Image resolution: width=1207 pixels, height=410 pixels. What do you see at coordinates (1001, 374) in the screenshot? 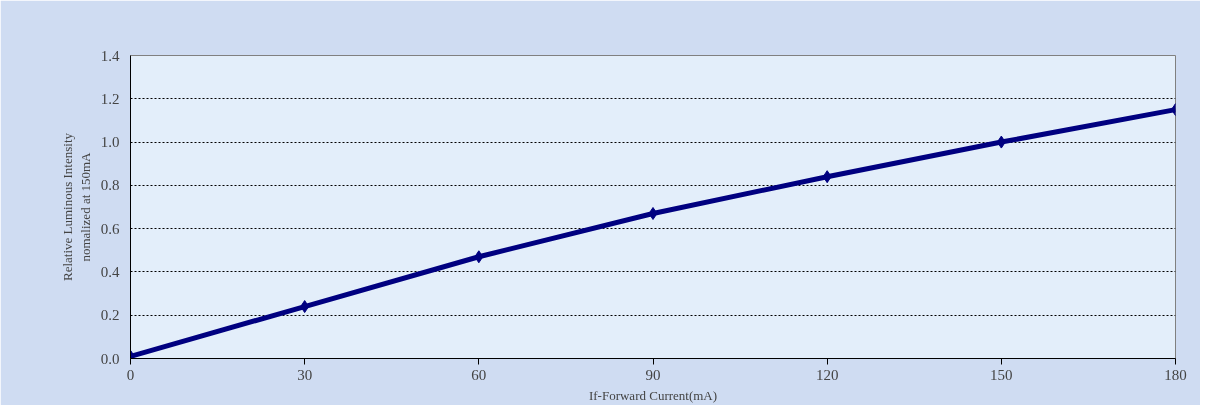
I see `x-tick-label: 150` at bounding box center [1001, 374].